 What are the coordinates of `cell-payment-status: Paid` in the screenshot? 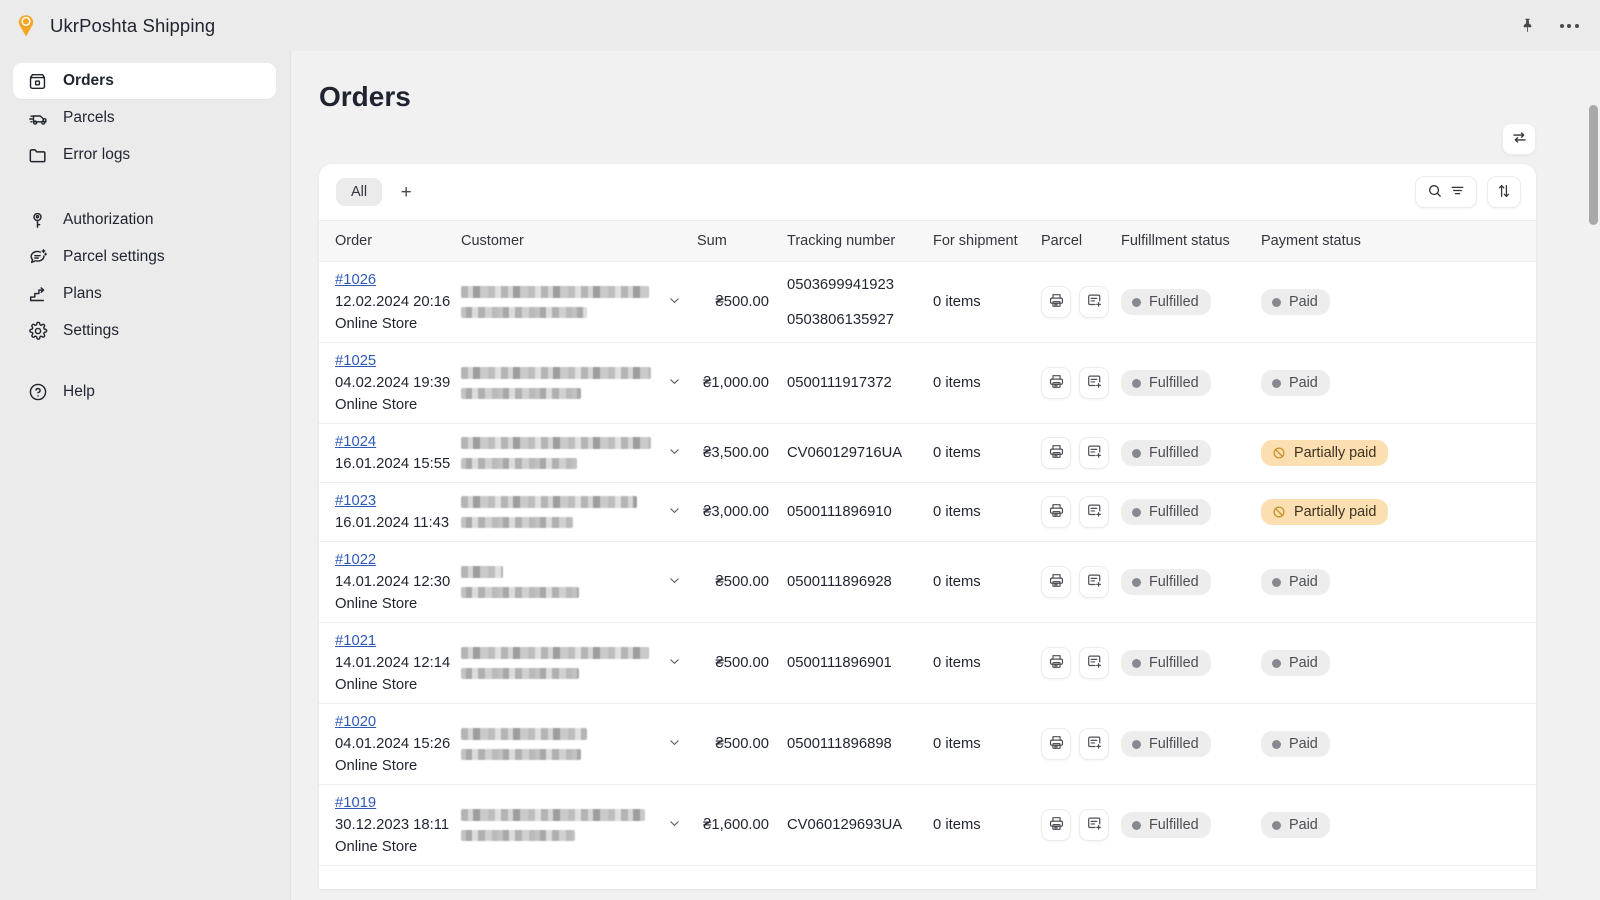 It's located at (1331, 825).